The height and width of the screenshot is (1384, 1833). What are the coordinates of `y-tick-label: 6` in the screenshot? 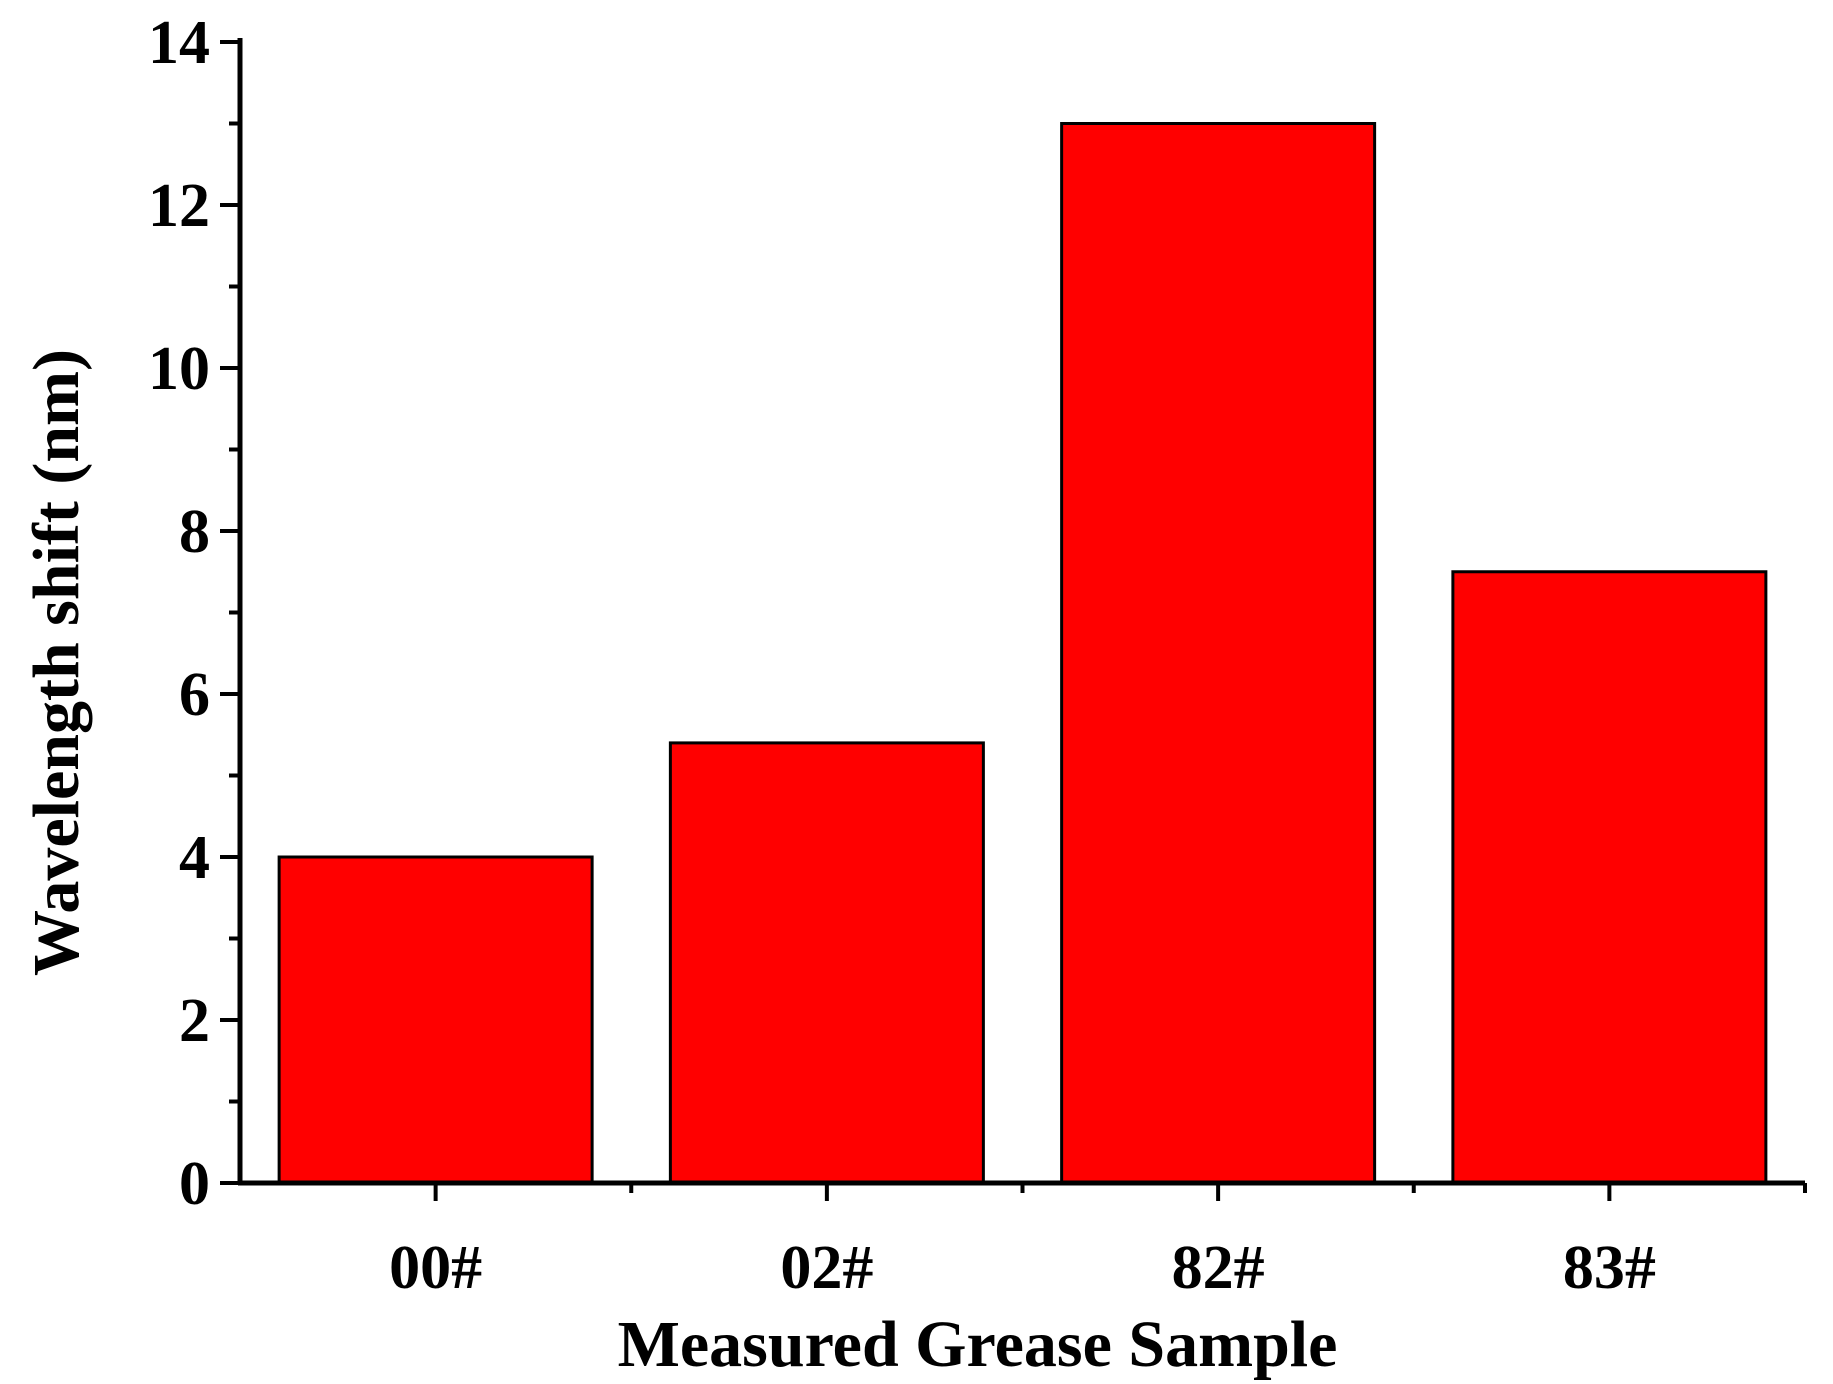 It's located at (194, 695).